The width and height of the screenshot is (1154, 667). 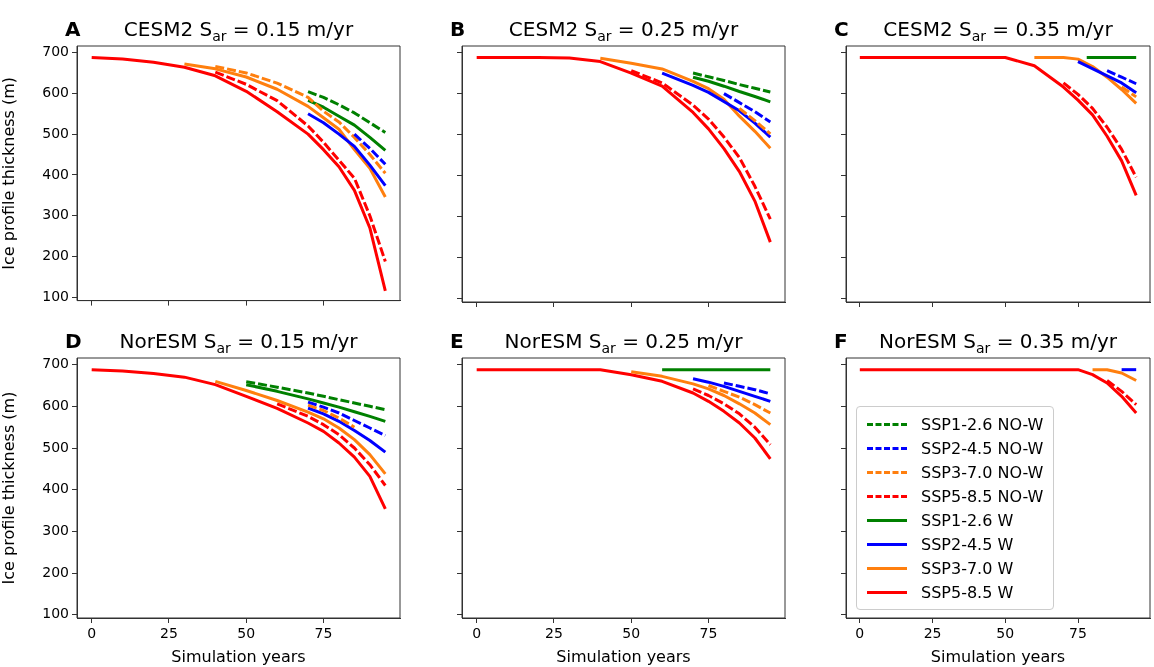 I want to click on text: D, so click(x=73, y=341).